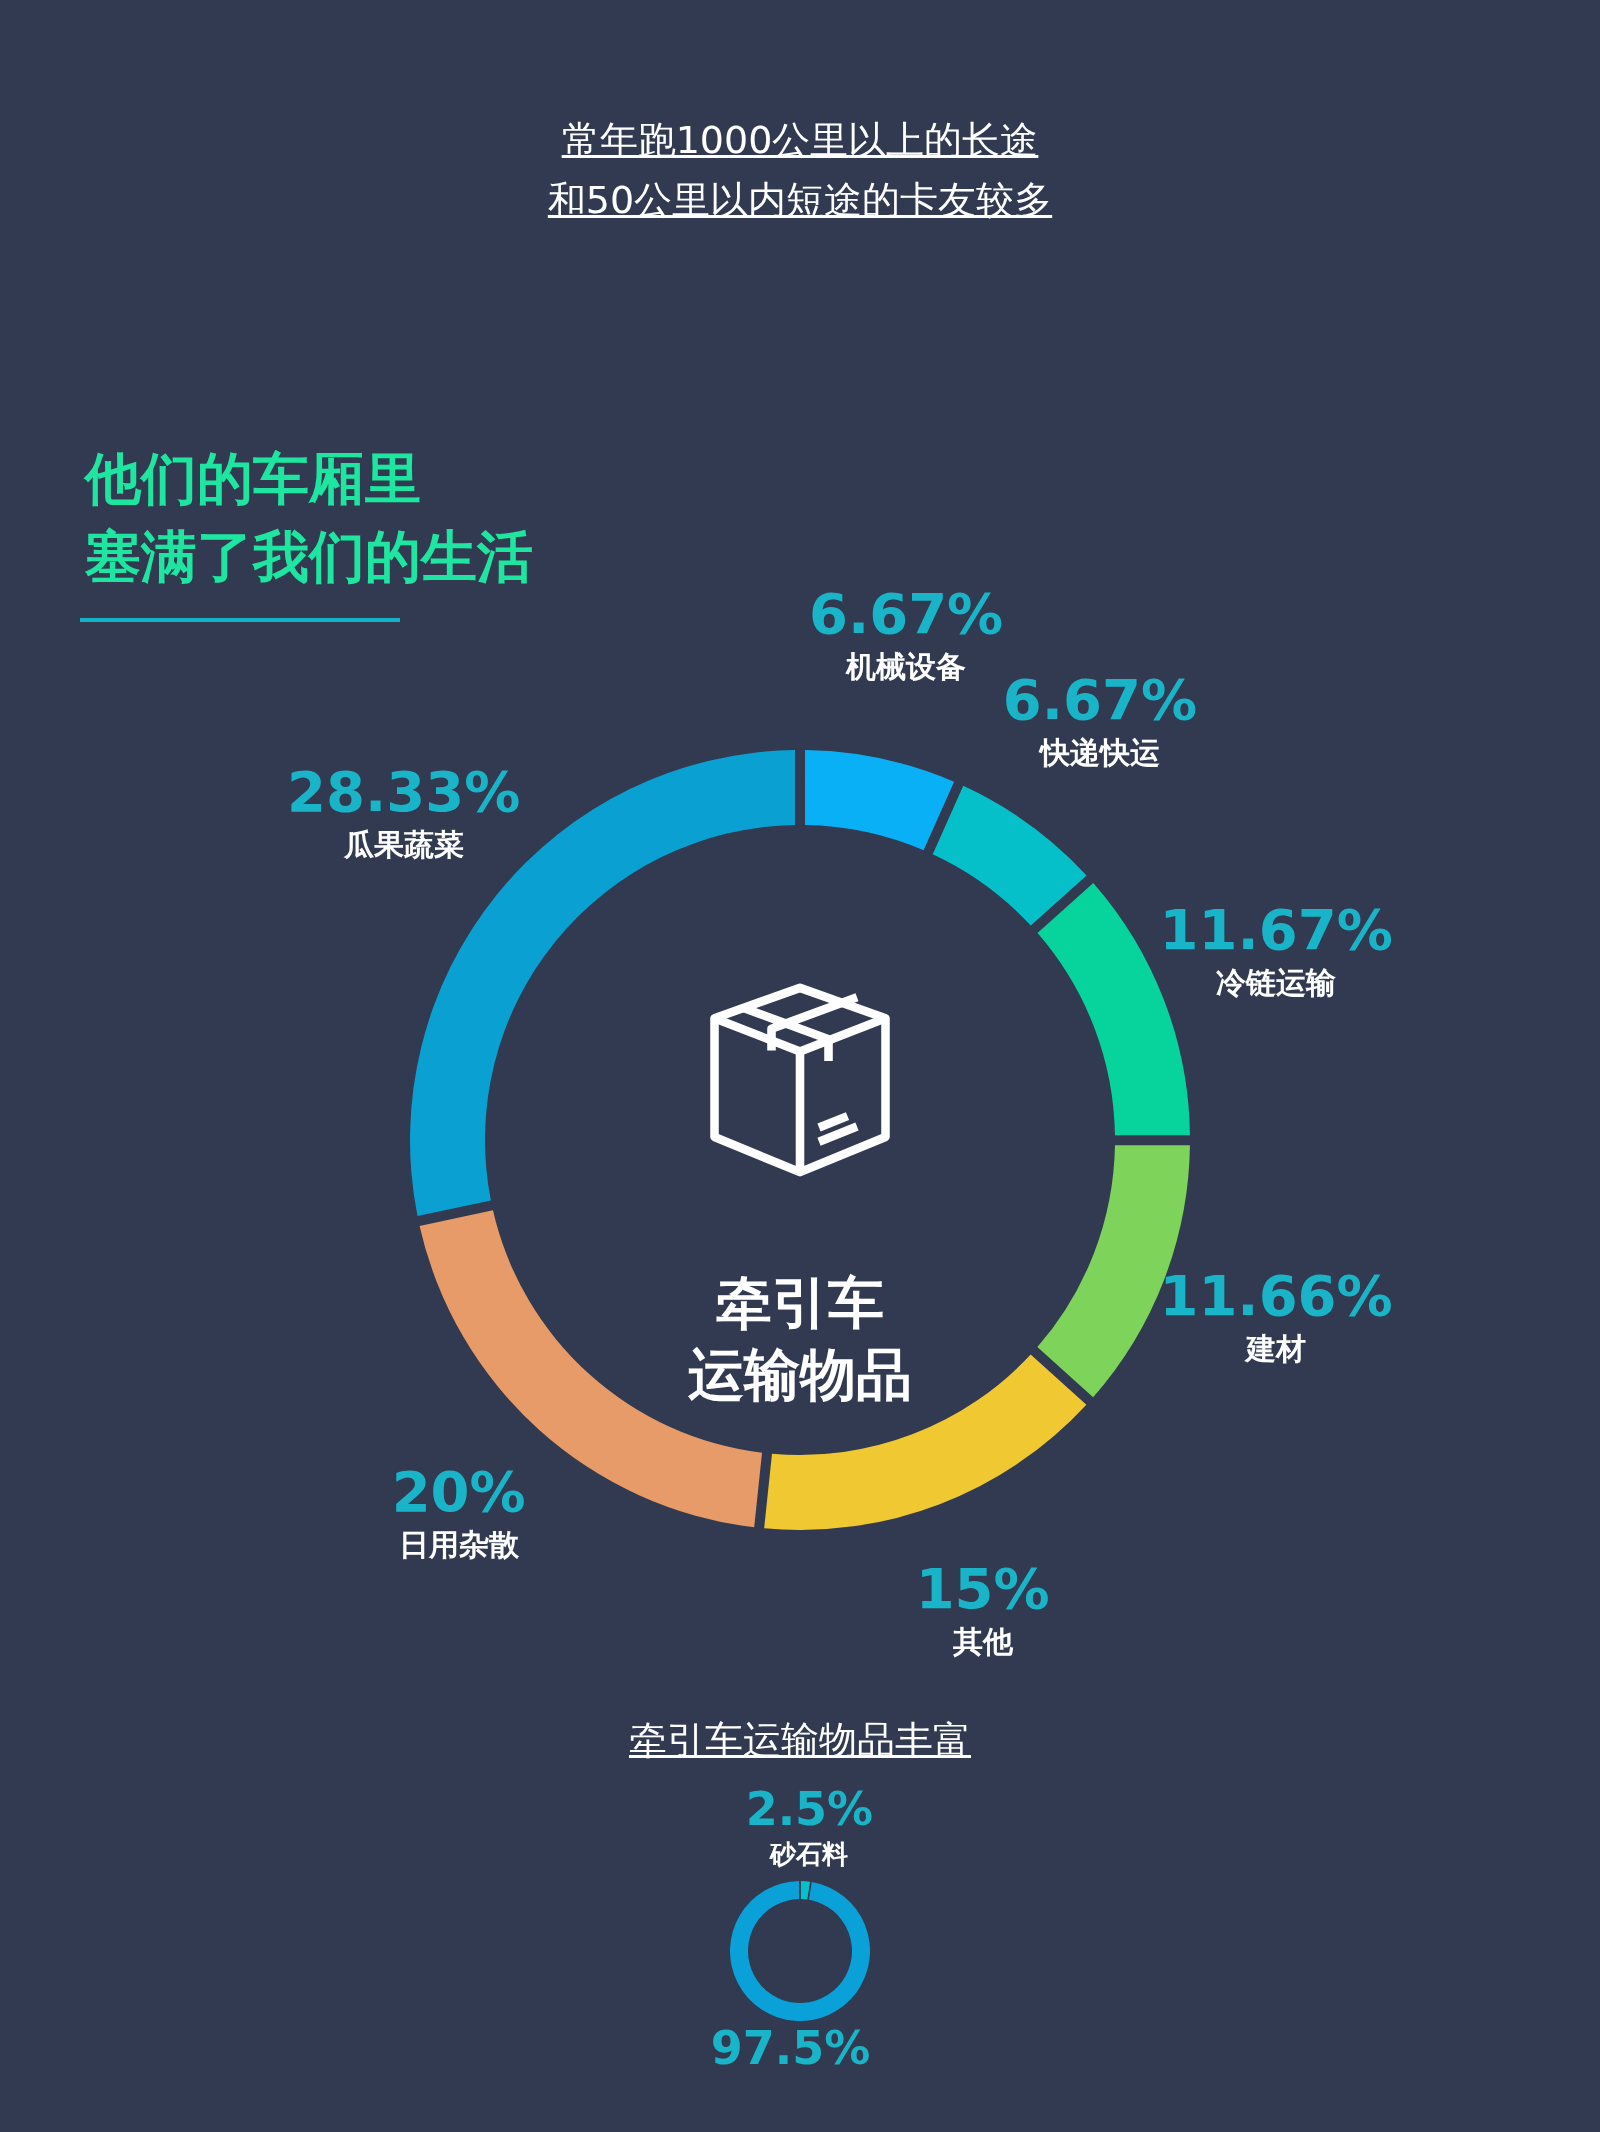 The image size is (1600, 2132). I want to click on data-label: 97.5%, so click(790, 2047).